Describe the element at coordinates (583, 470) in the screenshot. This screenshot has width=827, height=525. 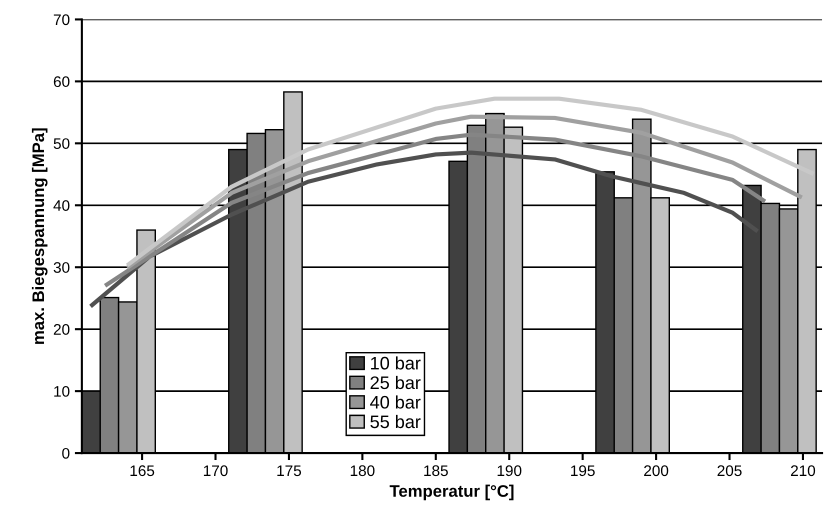
I see `x-tick-label: 195` at that location.